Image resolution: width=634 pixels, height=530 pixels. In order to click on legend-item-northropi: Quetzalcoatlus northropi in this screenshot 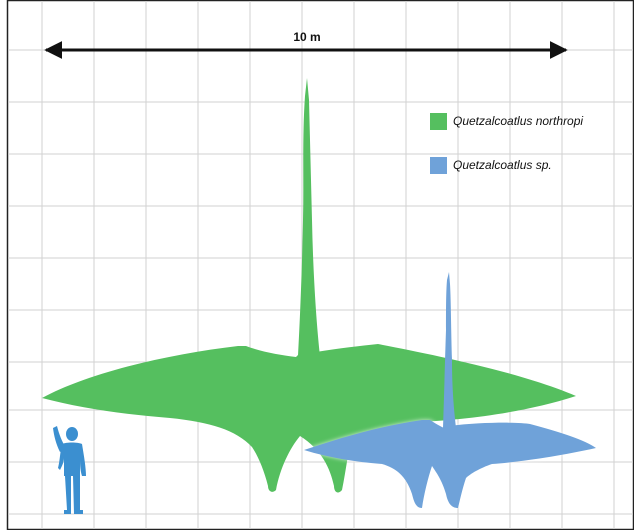, I will do `click(506, 121)`.